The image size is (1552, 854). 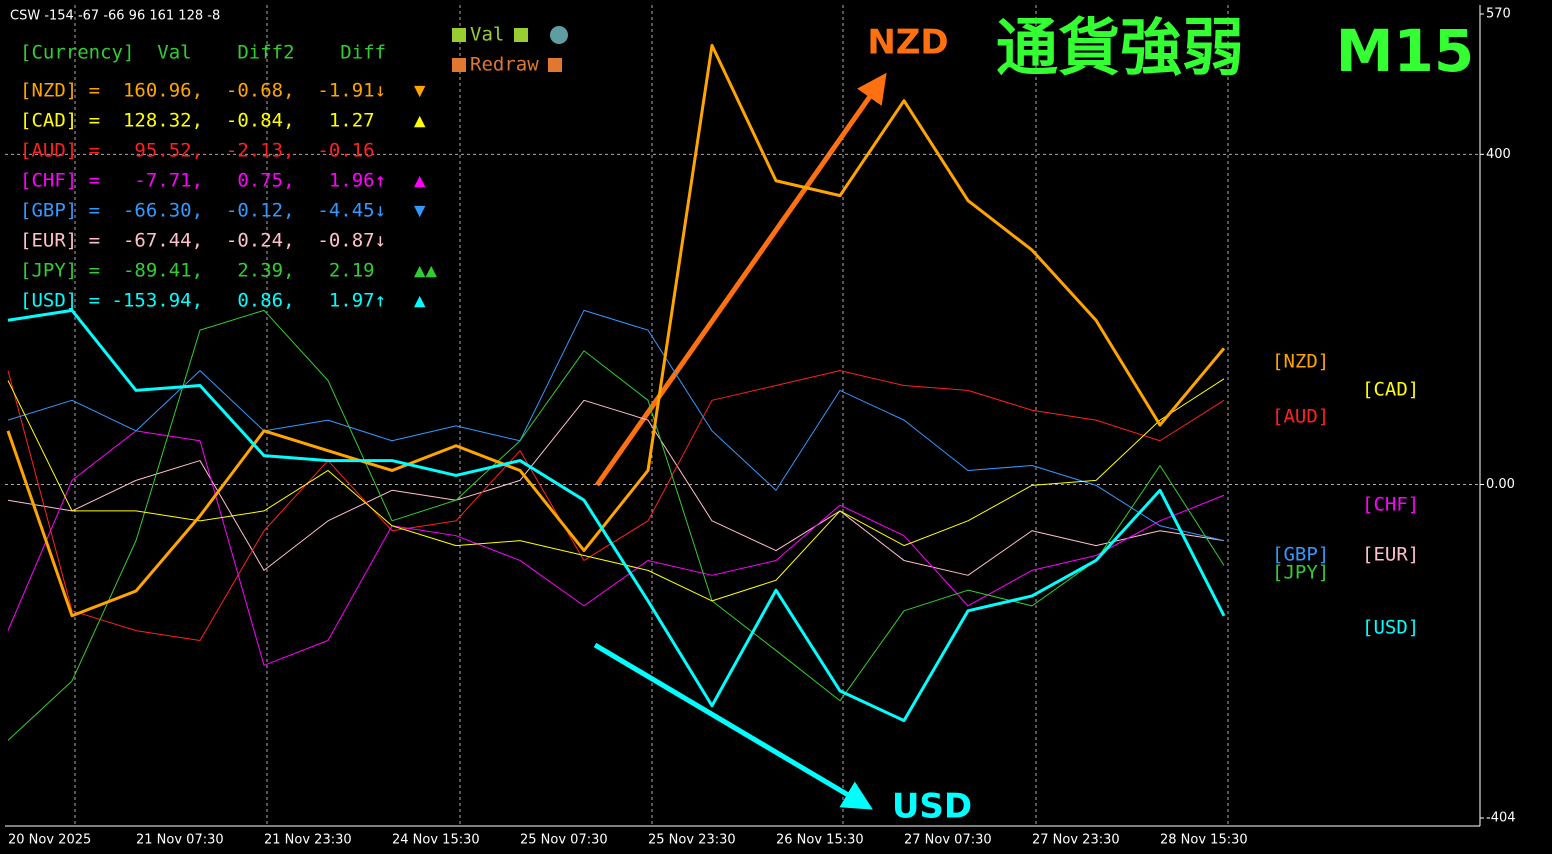 I want to click on x-tick-label: 25 Nov 07:30, so click(x=564, y=840).